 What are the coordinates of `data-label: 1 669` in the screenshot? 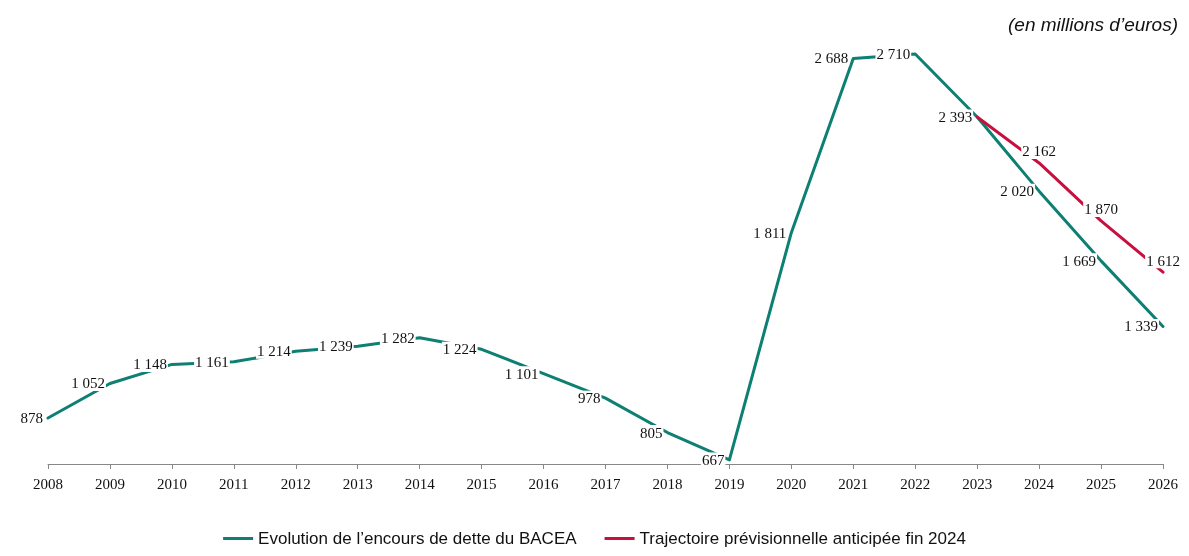 It's located at (1079, 260).